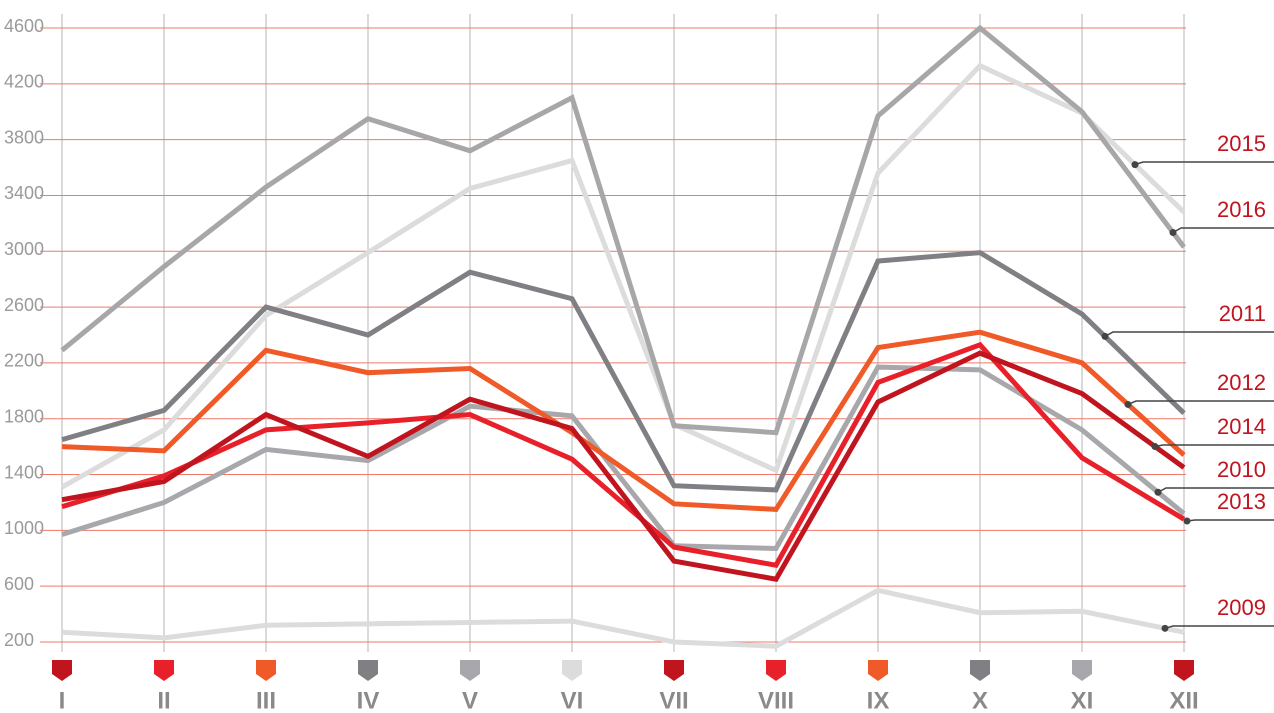 The width and height of the screenshot is (1274, 713). Describe the element at coordinates (19, 584) in the screenshot. I see `y-tick-label: 600` at that location.